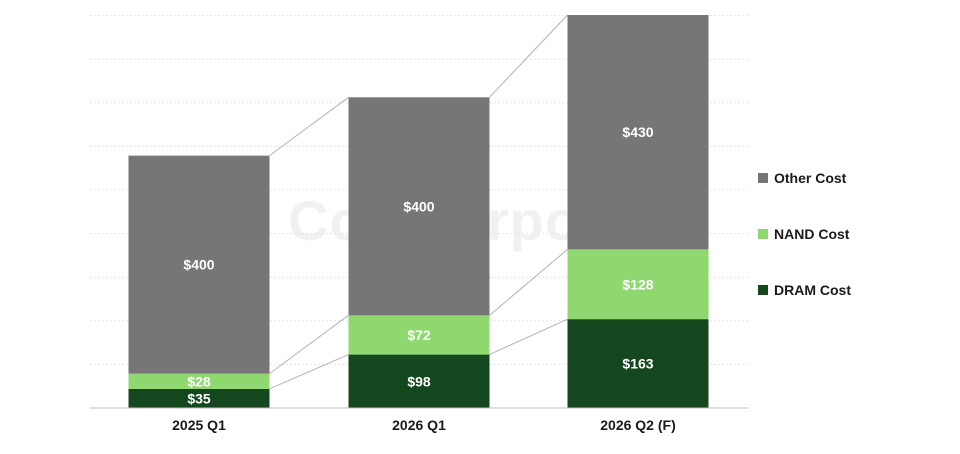 The height and width of the screenshot is (454, 960). Describe the element at coordinates (810, 178) in the screenshot. I see `legend-label-other: Other Cost` at that location.